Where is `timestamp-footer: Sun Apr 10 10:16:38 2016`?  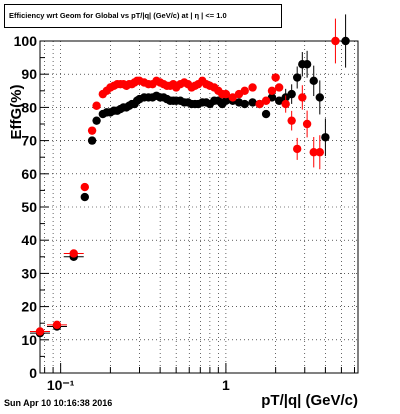 timestamp-footer: Sun Apr 10 10:16:38 2016 is located at coordinates (58, 403).